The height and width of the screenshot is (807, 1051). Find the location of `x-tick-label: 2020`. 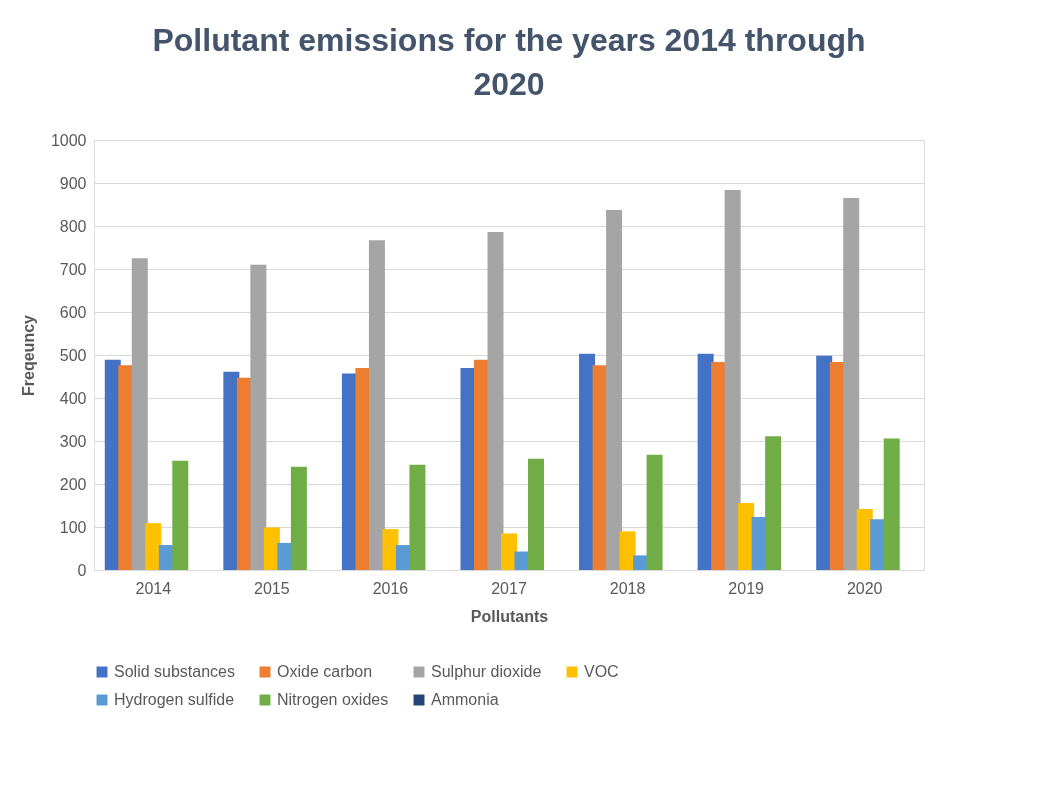

x-tick-label: 2020 is located at coordinates (864, 588).